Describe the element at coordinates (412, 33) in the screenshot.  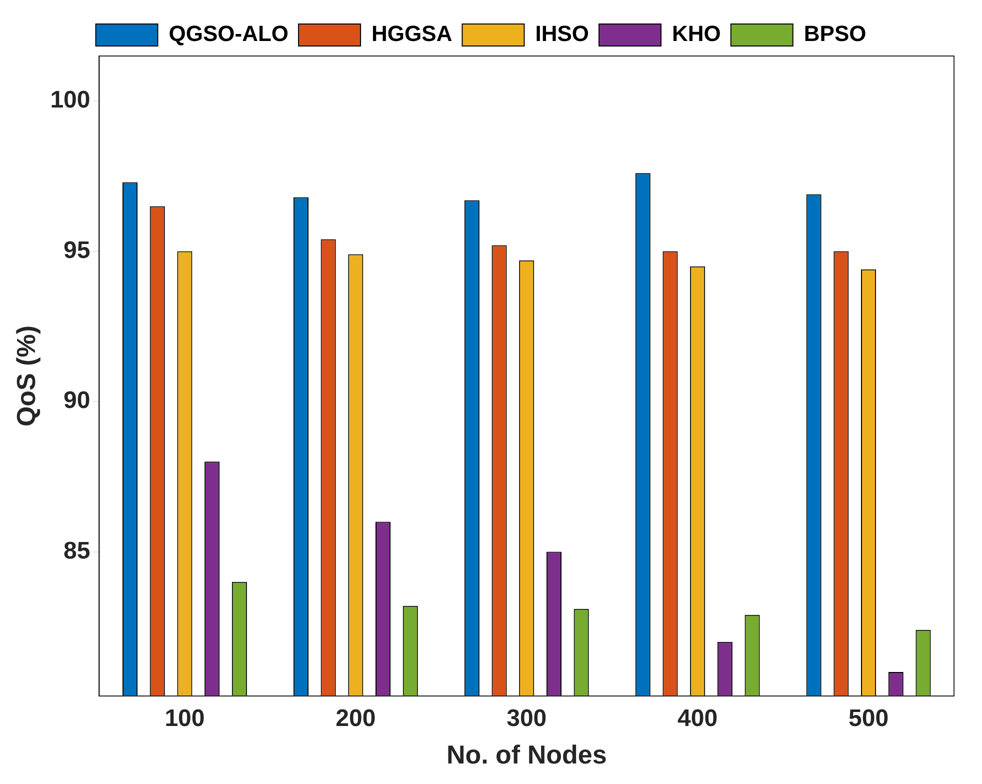
I see `legend-label: HGGSA` at that location.